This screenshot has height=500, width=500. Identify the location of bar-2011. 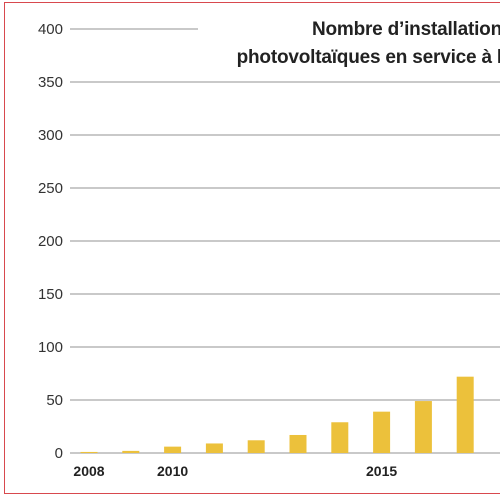
(214, 448).